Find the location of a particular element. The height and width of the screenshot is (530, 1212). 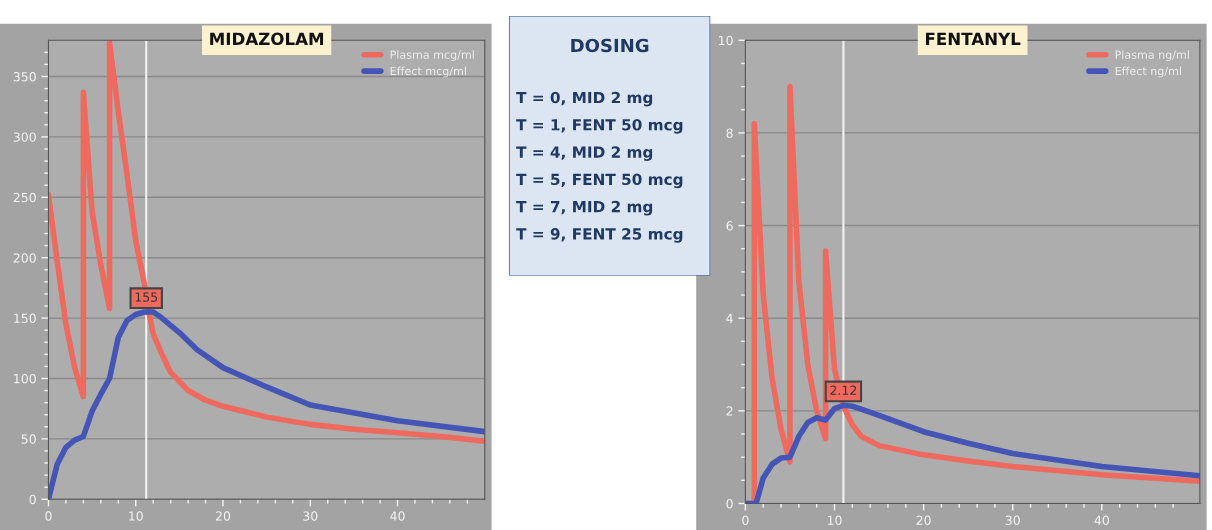

y-tick-label: 350 is located at coordinates (24, 76).